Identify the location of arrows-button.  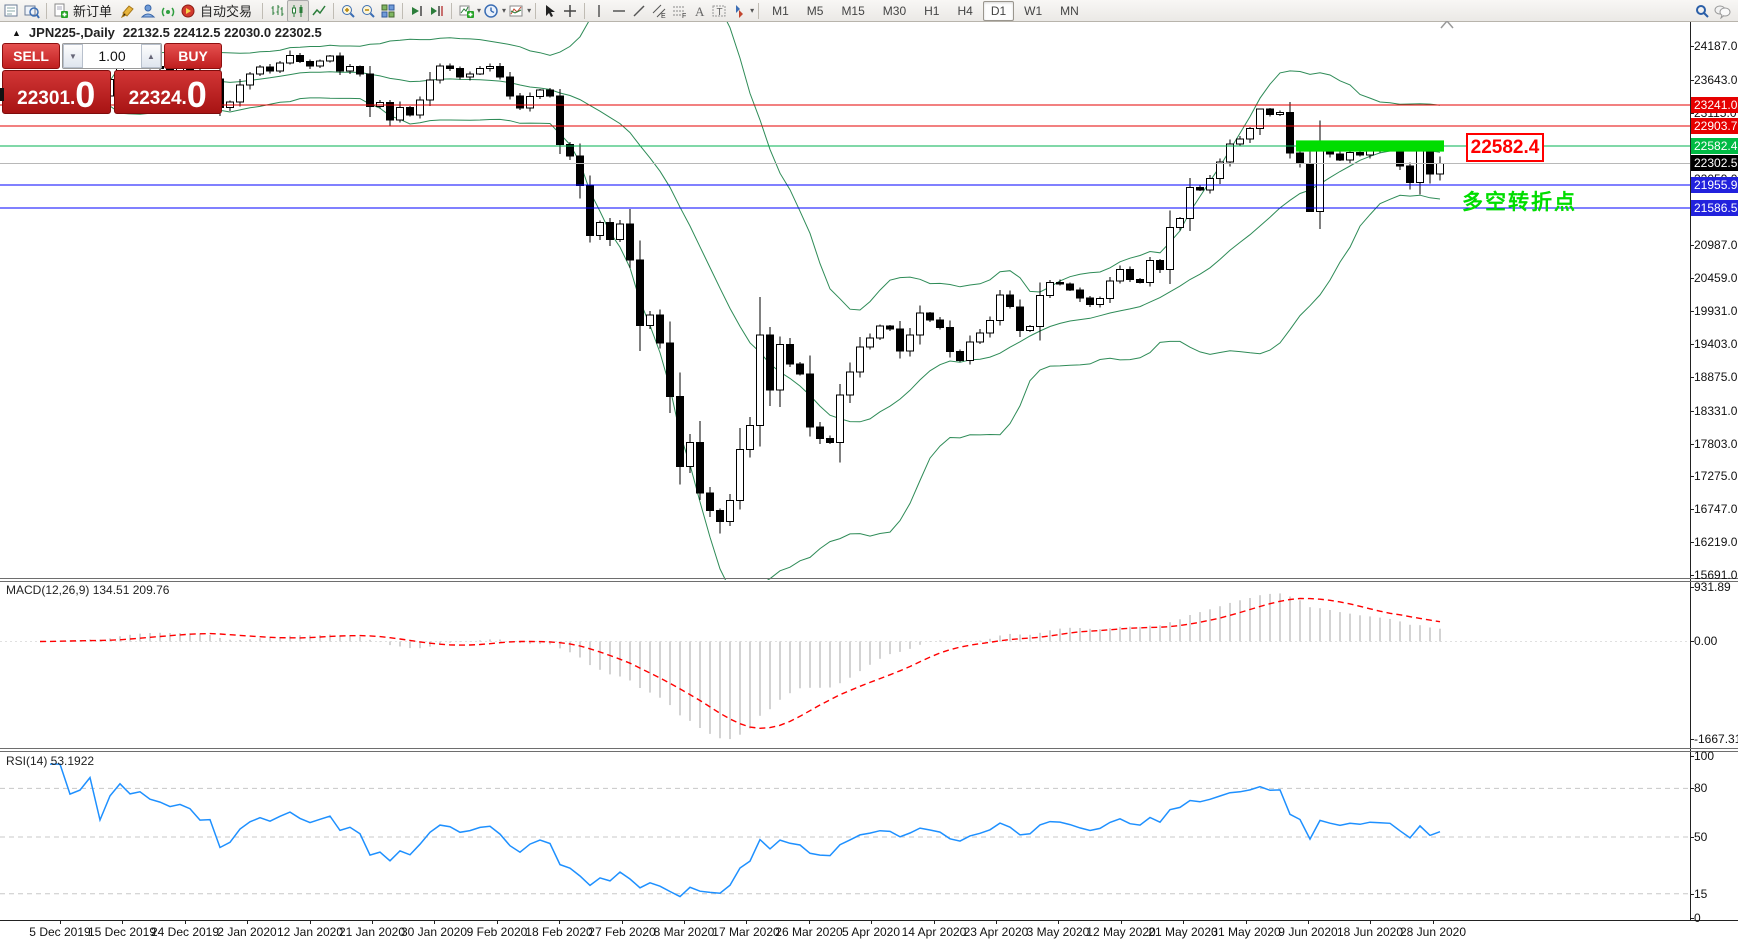
(739, 11).